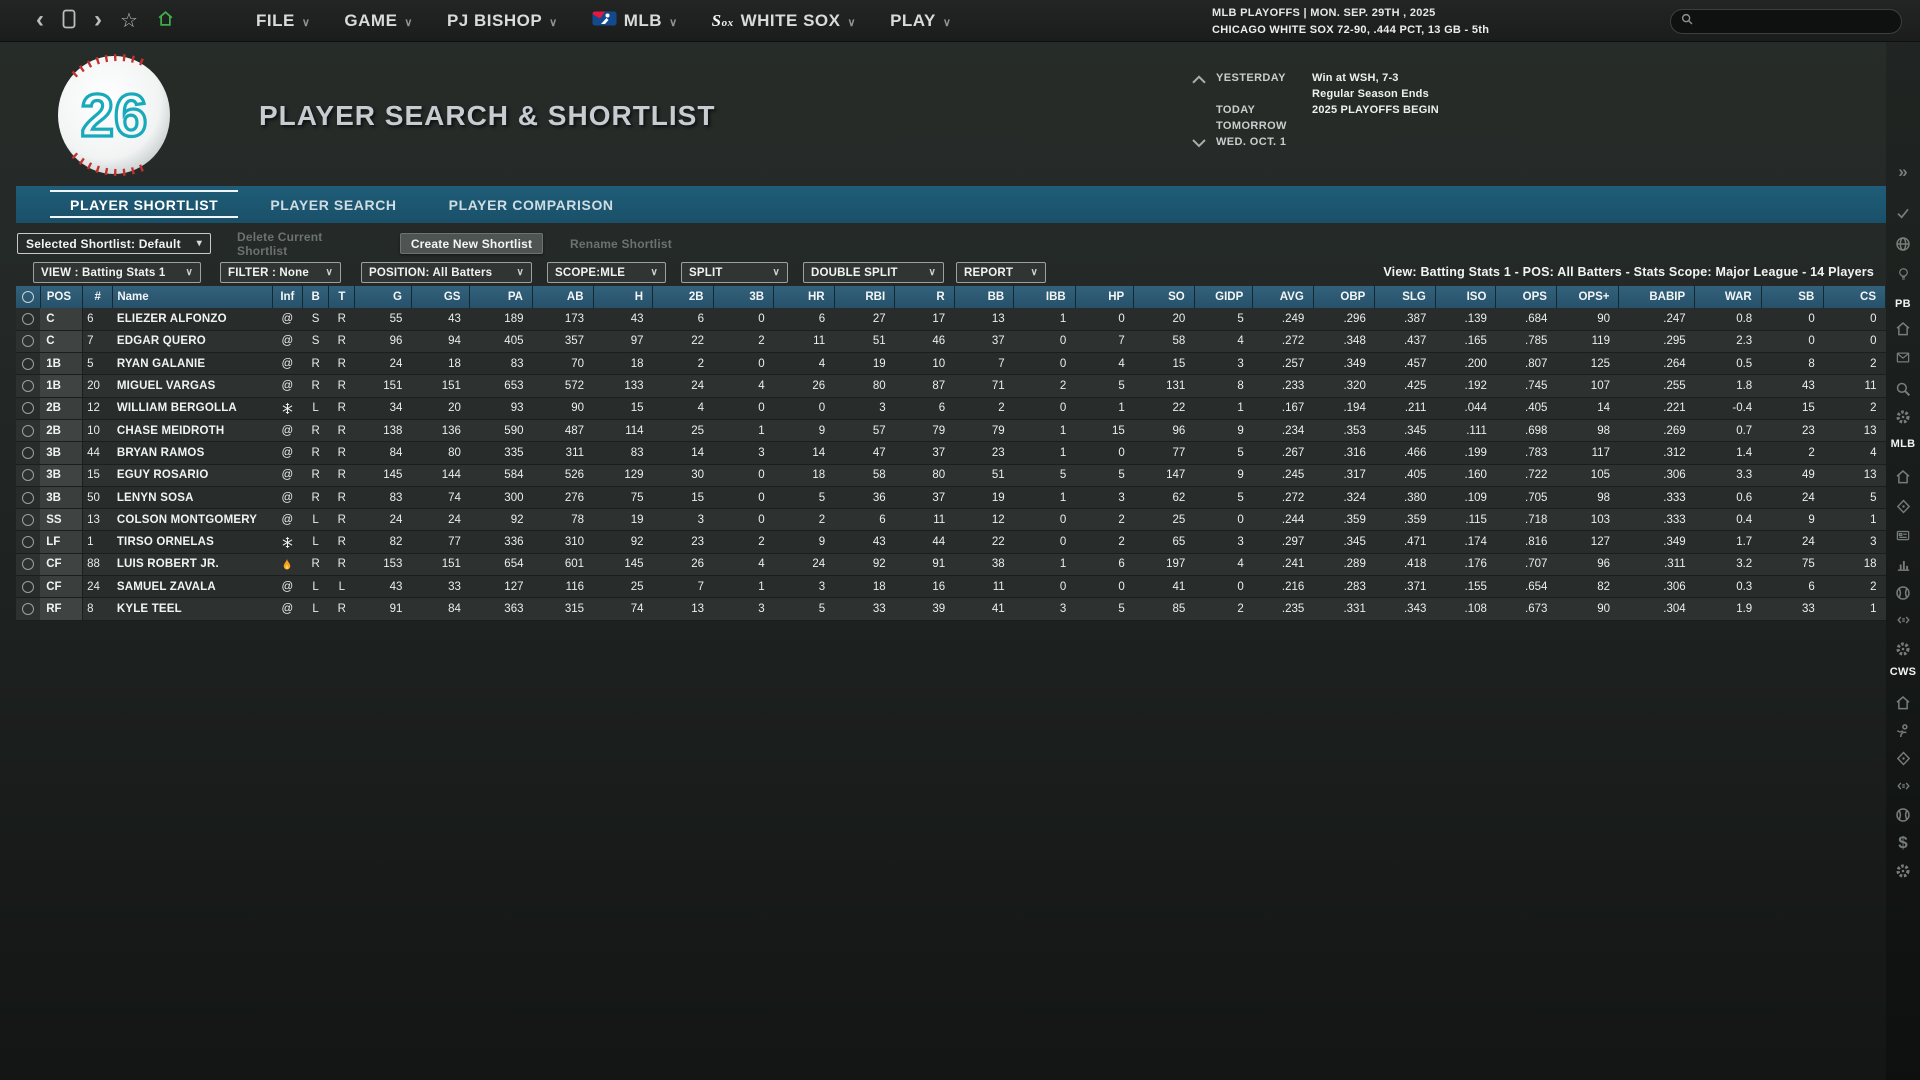  What do you see at coordinates (114, 243) in the screenshot?
I see `selected-shortlist-dropdown: Selected Shortlist: Default ▾` at bounding box center [114, 243].